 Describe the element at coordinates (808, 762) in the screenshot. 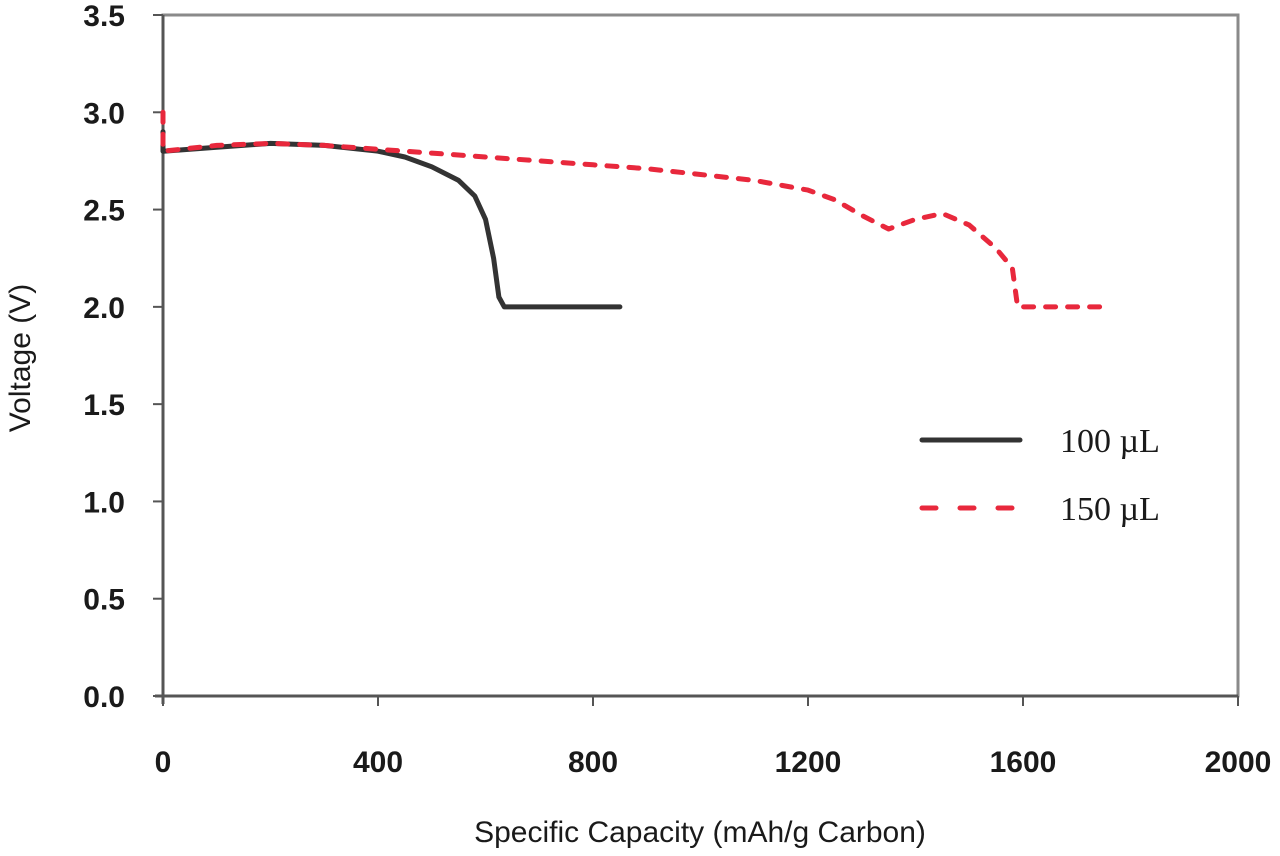

I see `x-tick-label: 1200` at that location.